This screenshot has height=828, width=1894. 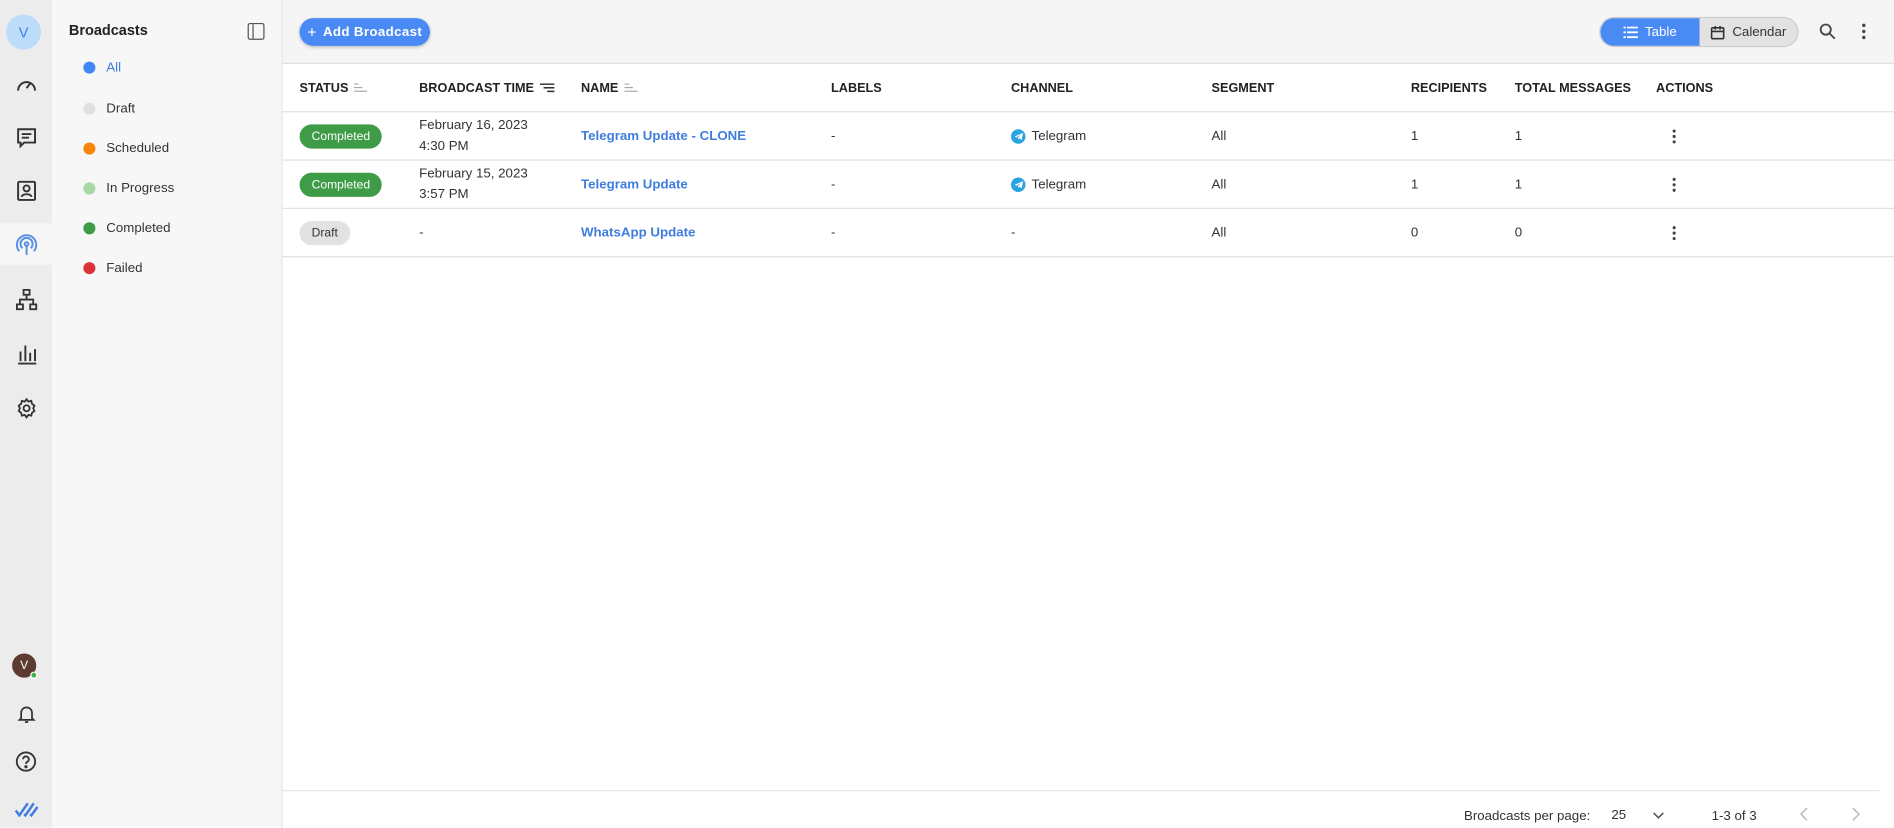 What do you see at coordinates (1243, 88) in the screenshot?
I see `column-segment: SEGMENT` at bounding box center [1243, 88].